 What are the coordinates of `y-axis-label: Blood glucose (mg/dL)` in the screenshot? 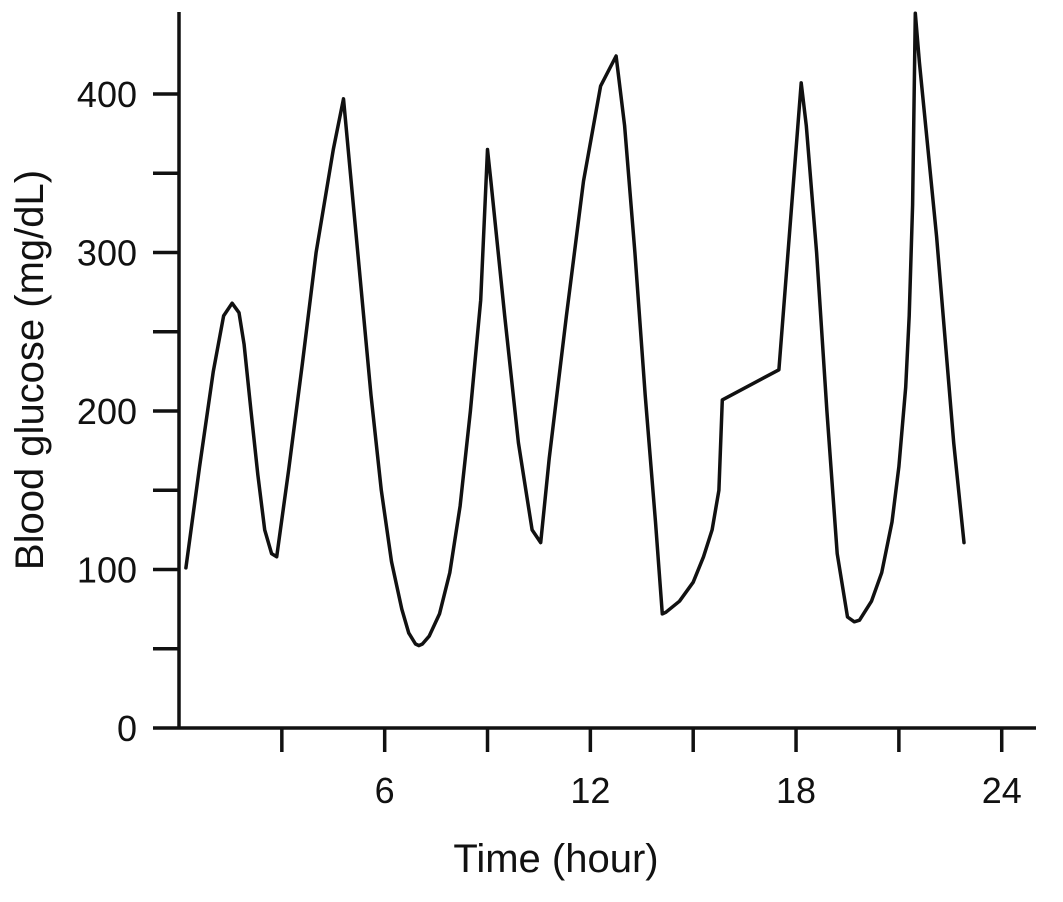 It's located at (30, 370).